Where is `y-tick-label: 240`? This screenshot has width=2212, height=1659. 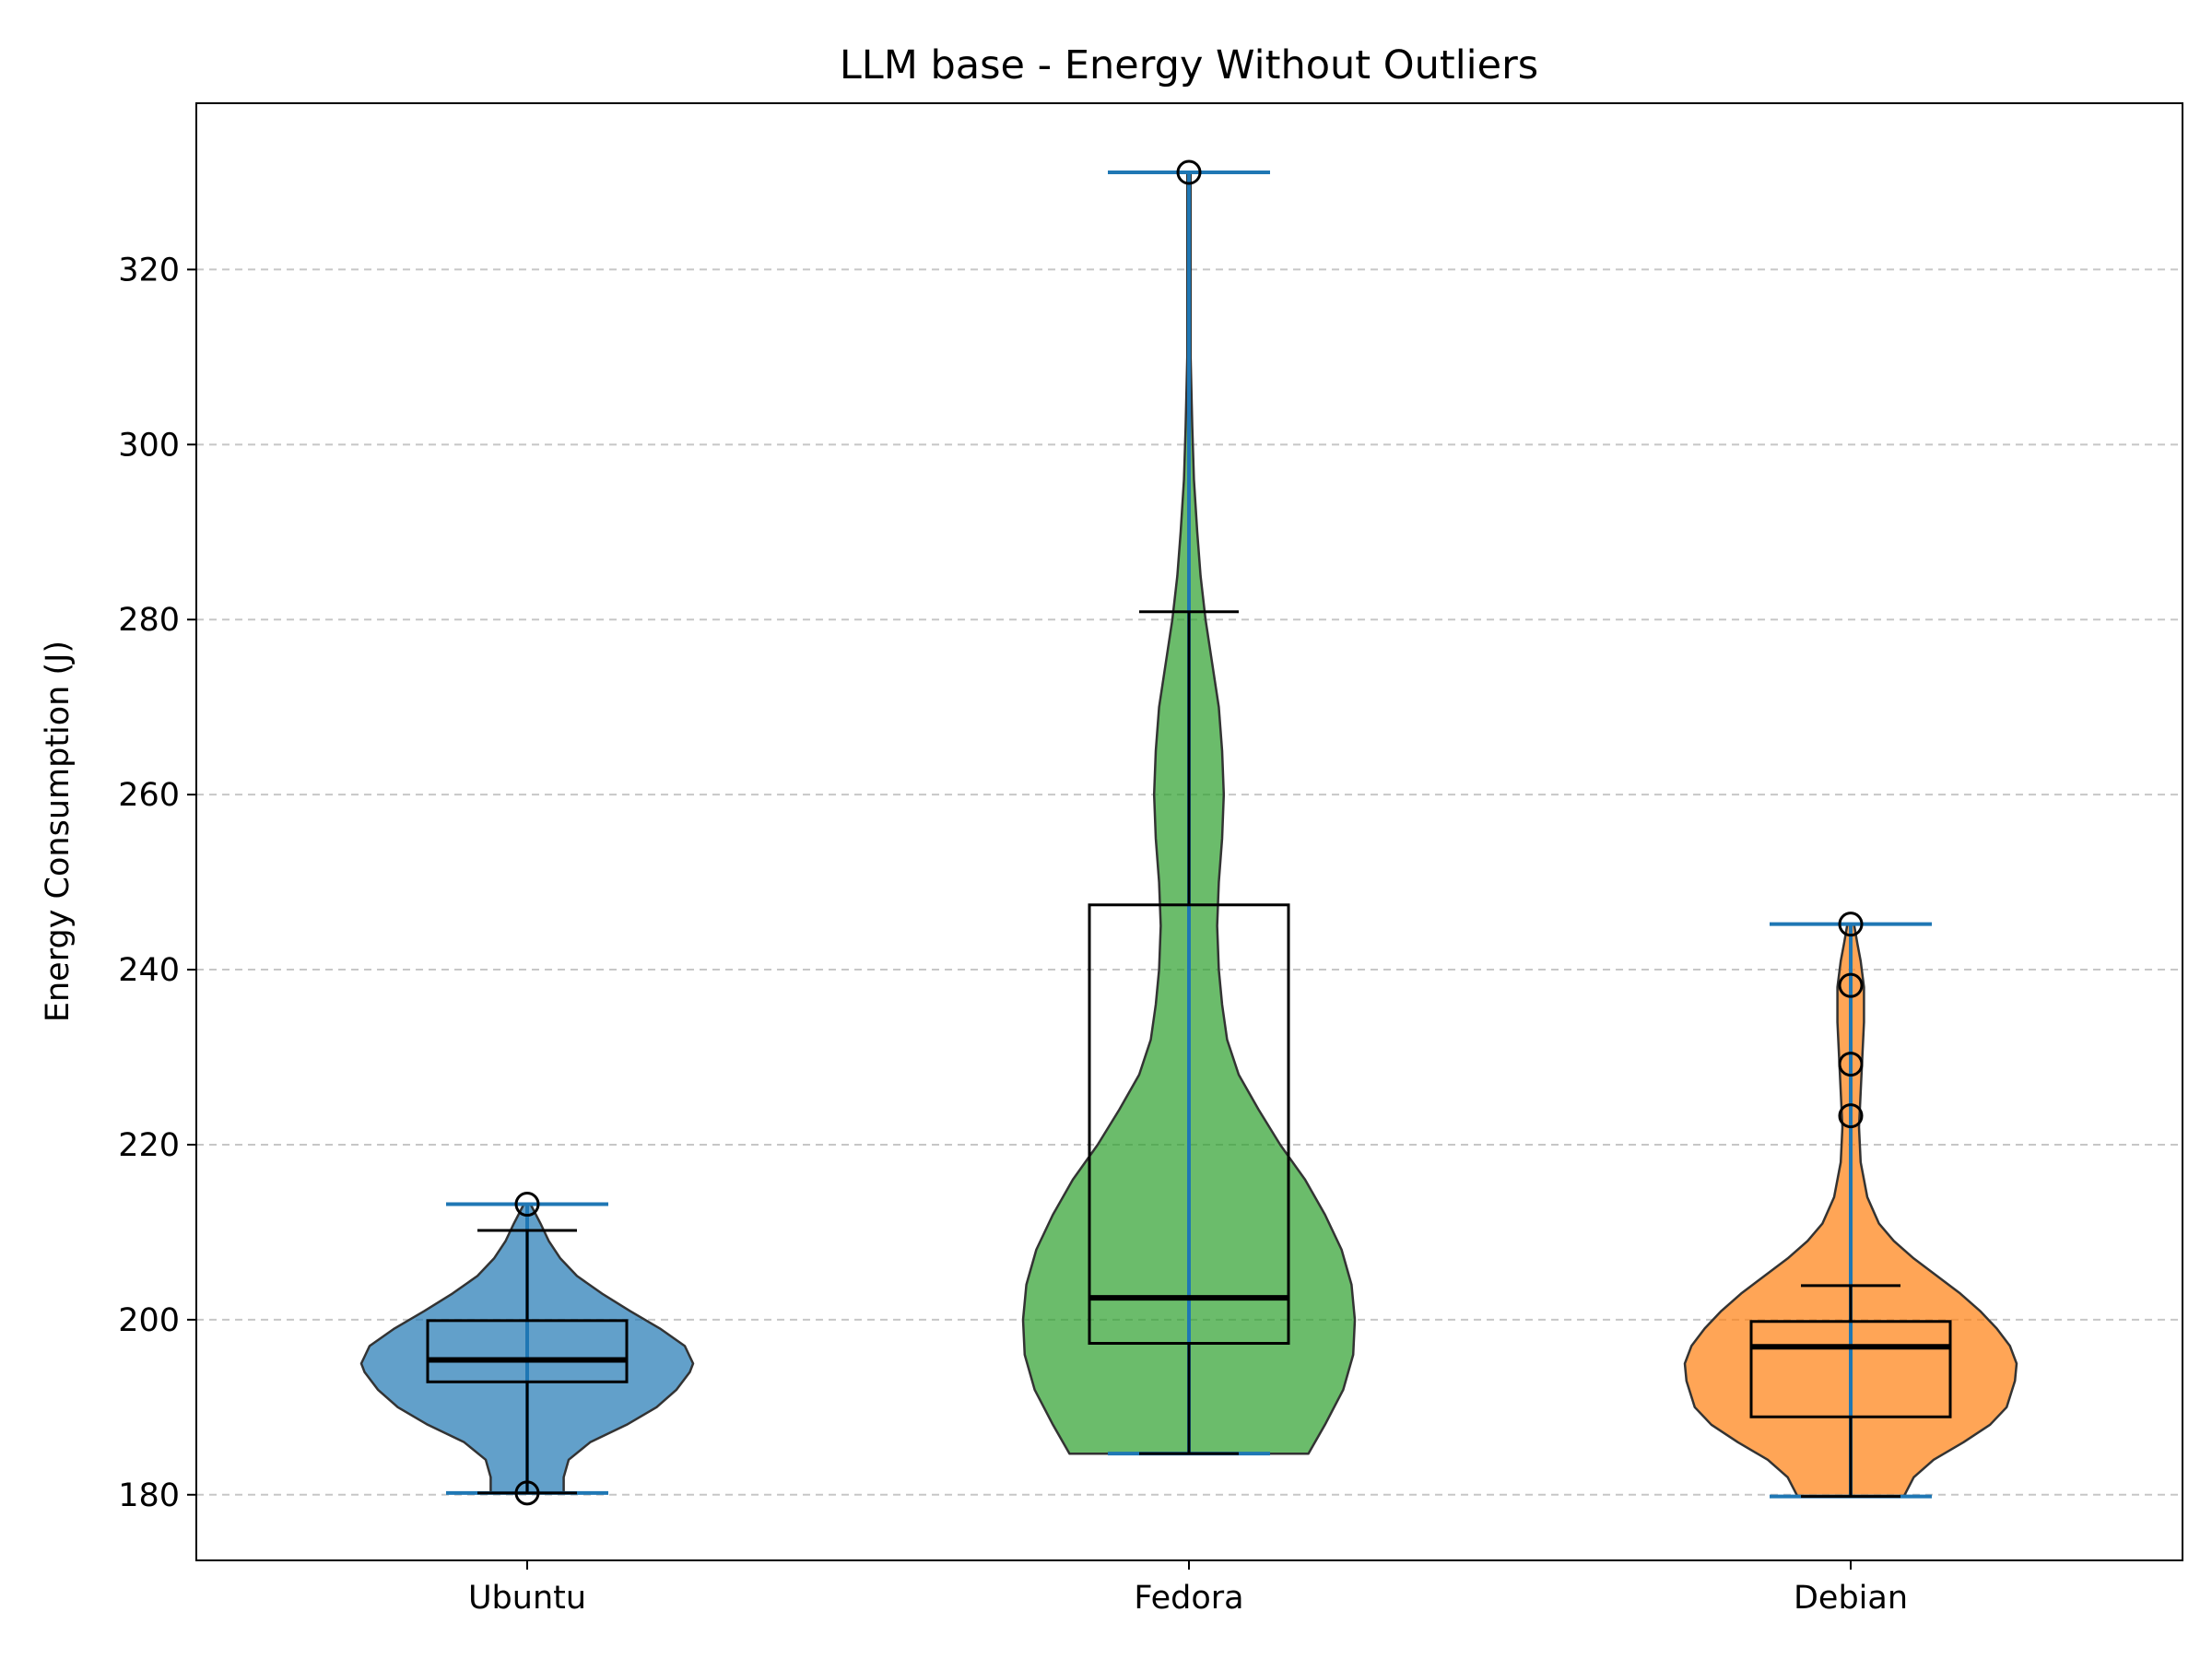 y-tick-label: 240 is located at coordinates (149, 970).